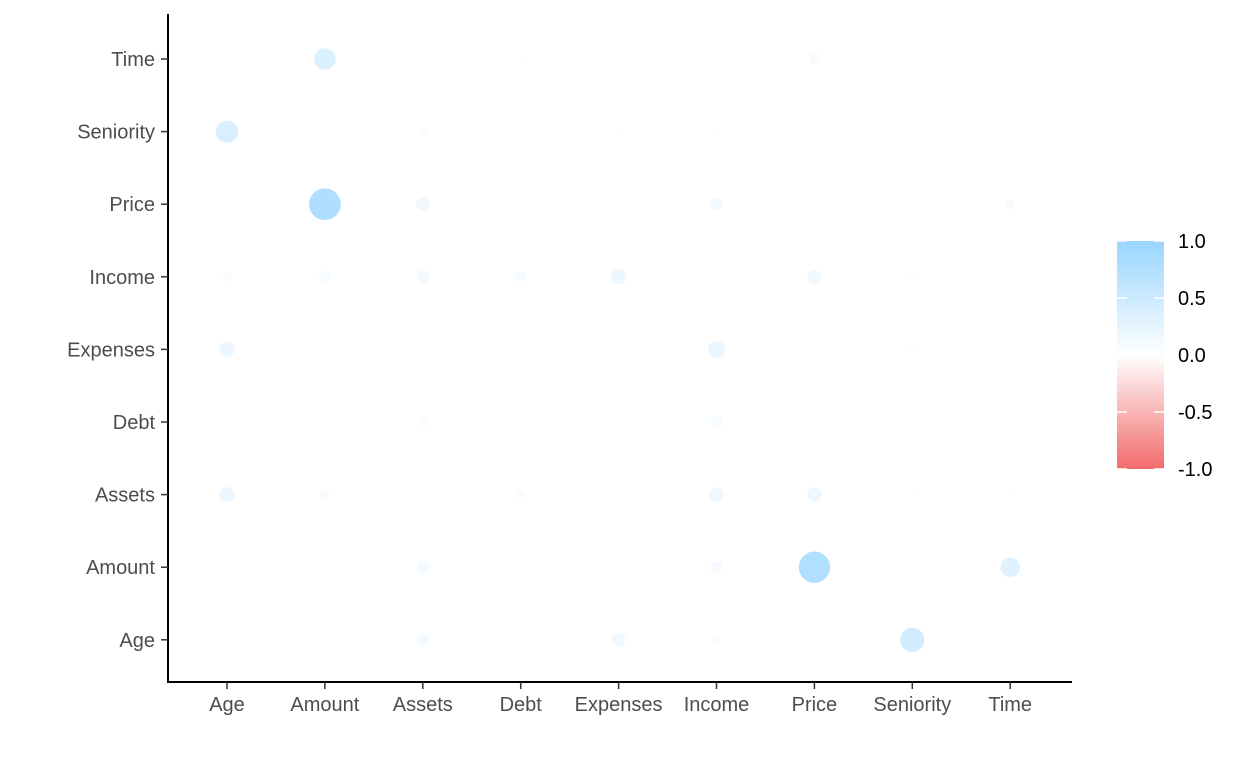 This screenshot has height=768, width=1248. I want to click on bubble-assets-seniority, so click(912, 494).